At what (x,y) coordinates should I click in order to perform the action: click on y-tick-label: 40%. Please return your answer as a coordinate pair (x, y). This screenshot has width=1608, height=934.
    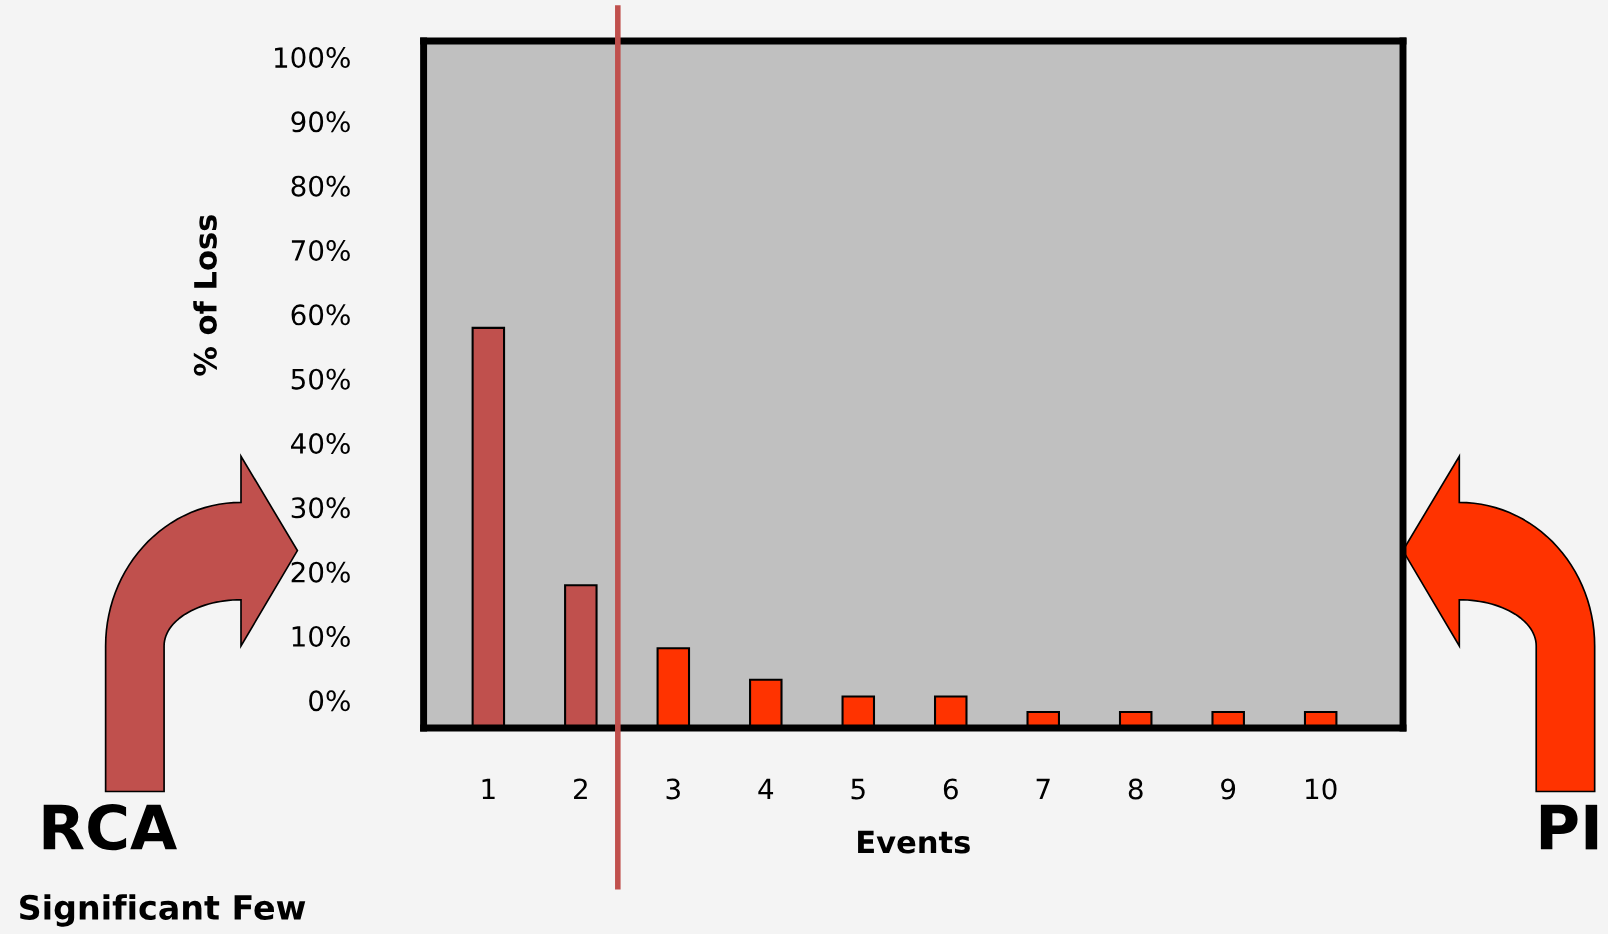
    Looking at the image, I should click on (320, 443).